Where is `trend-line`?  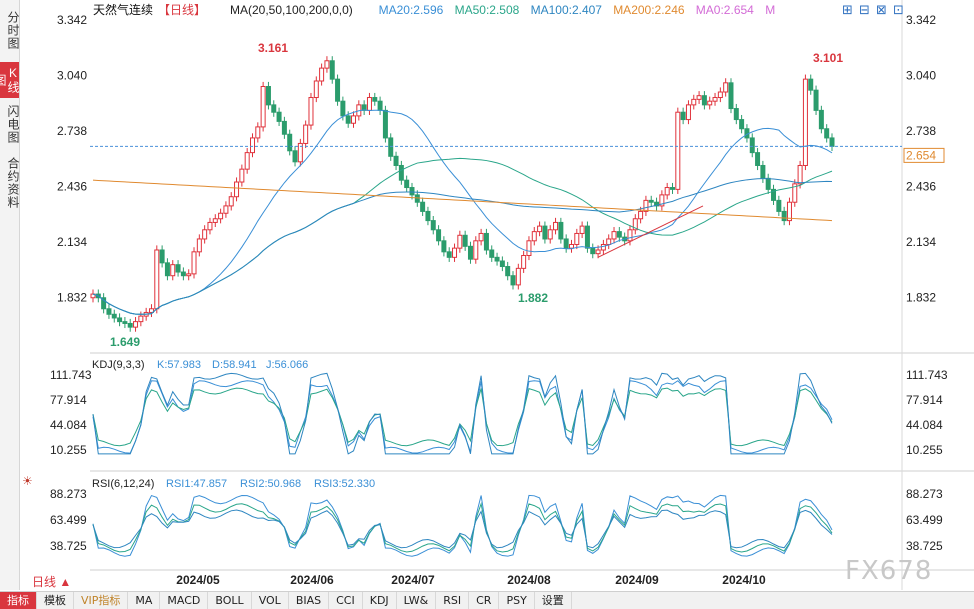 trend-line is located at coordinates (650, 231).